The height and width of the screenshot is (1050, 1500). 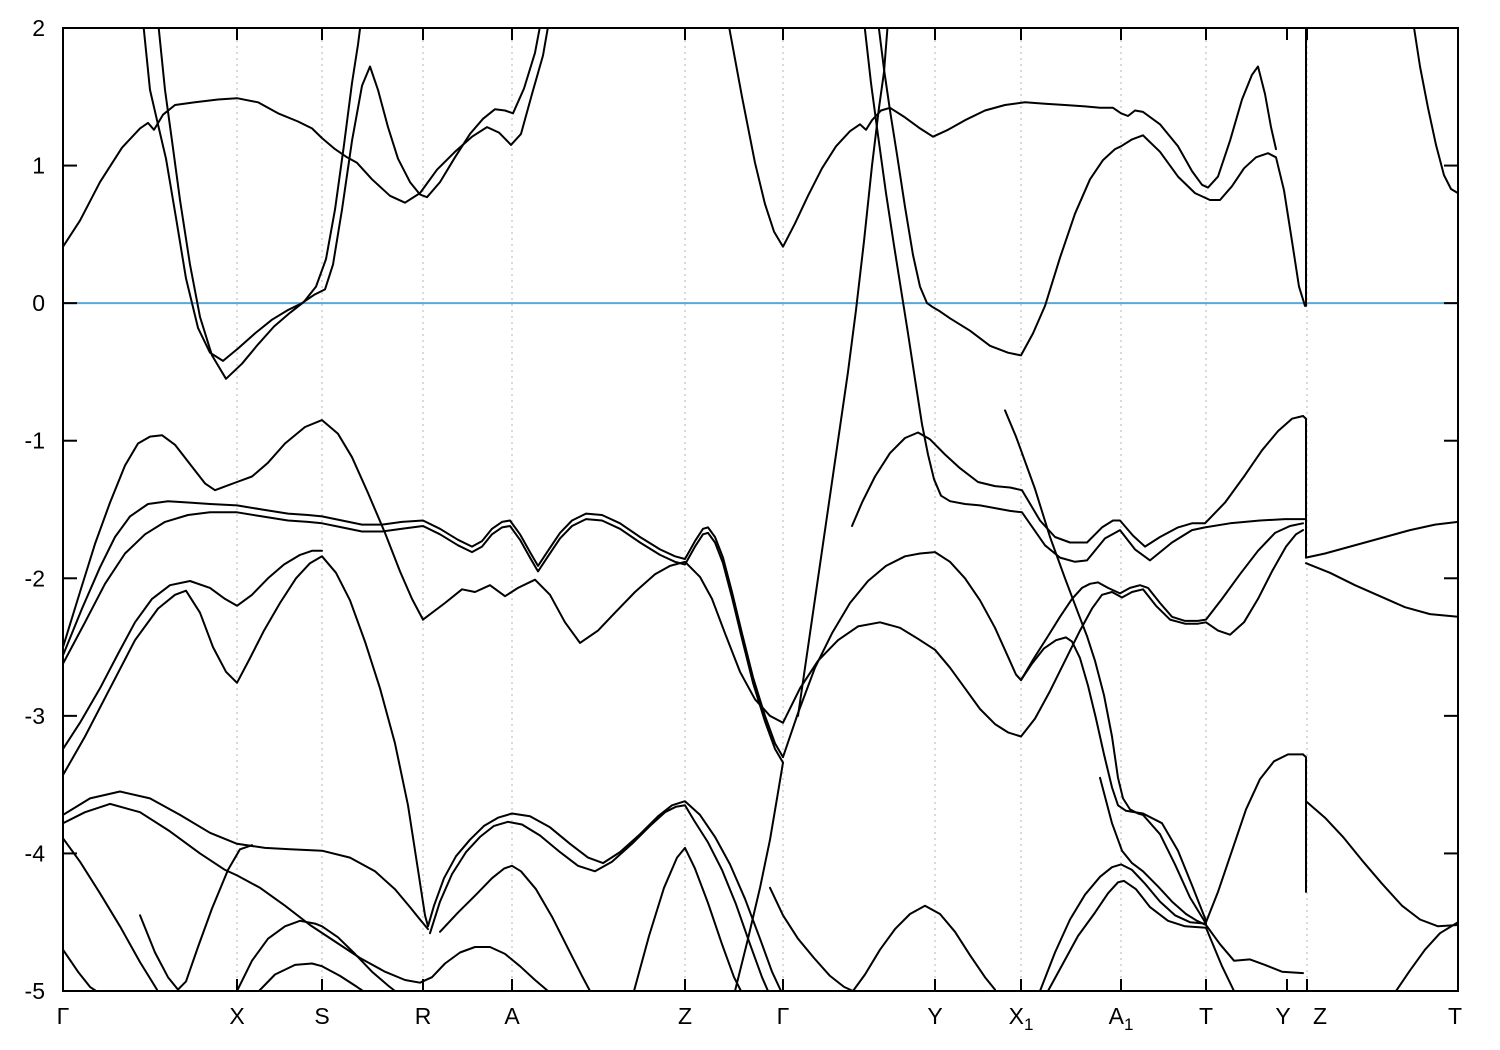 What do you see at coordinates (1121, 1018) in the screenshot?
I see `kpoint-label: A1` at bounding box center [1121, 1018].